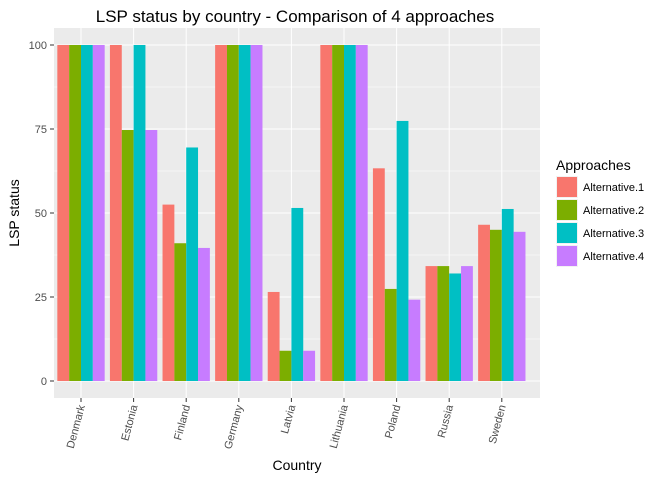 This screenshot has width=672, height=480. I want to click on y-axis-ticks: 0 25 50 75 100, so click(41, 214).